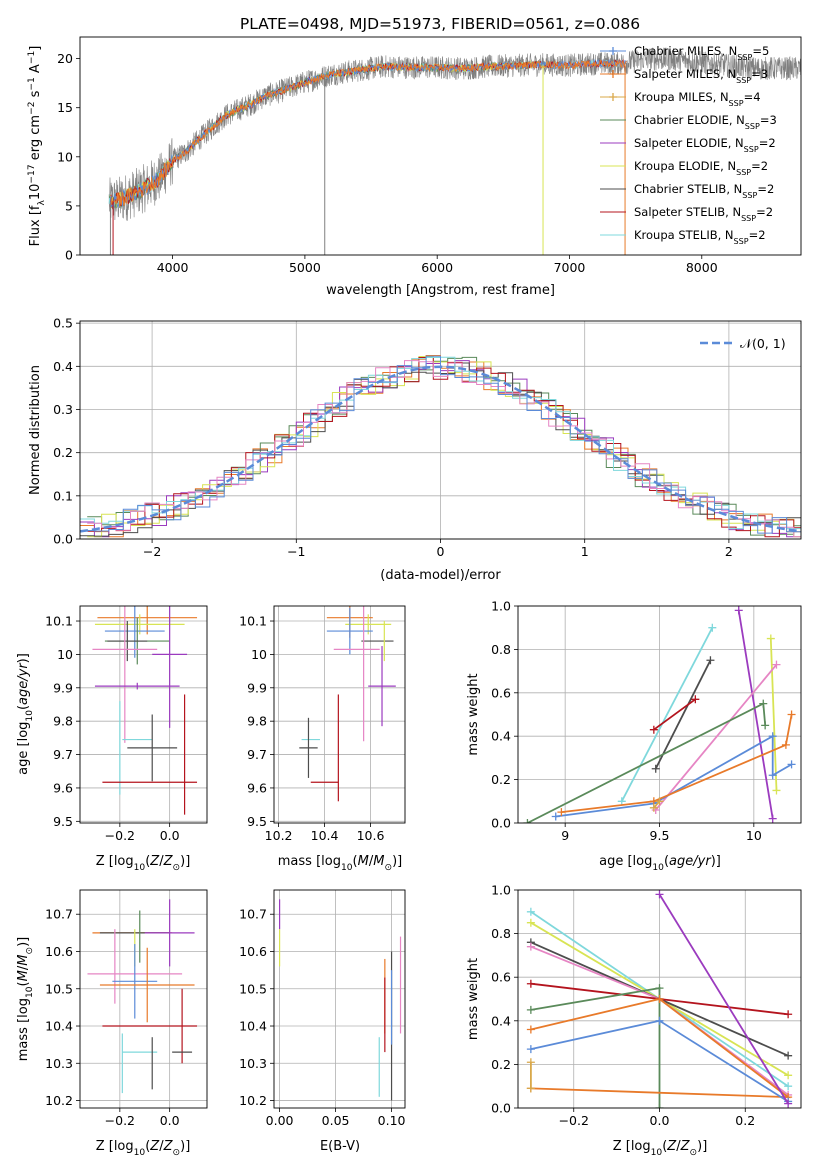  What do you see at coordinates (368, 133) in the screenshot?
I see `spectrum-model-line` at bounding box center [368, 133].